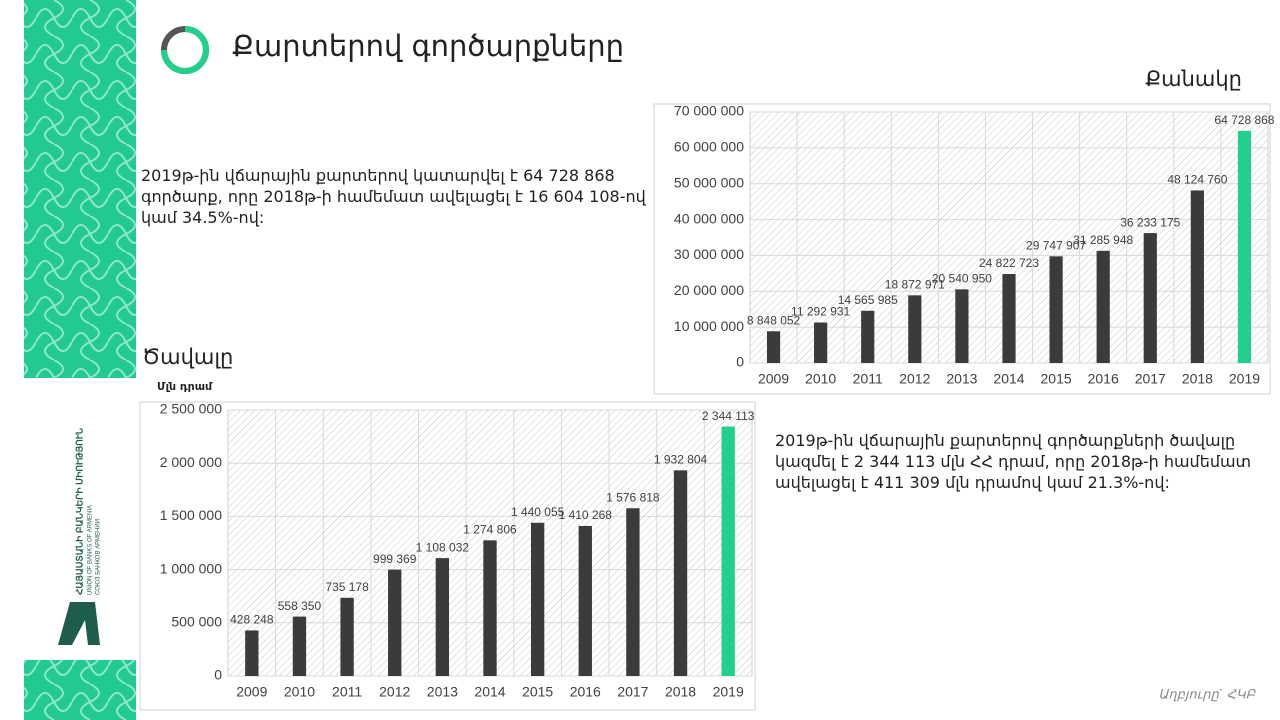 The height and width of the screenshot is (720, 1280). I want to click on value-label: 999 369, so click(395, 559).